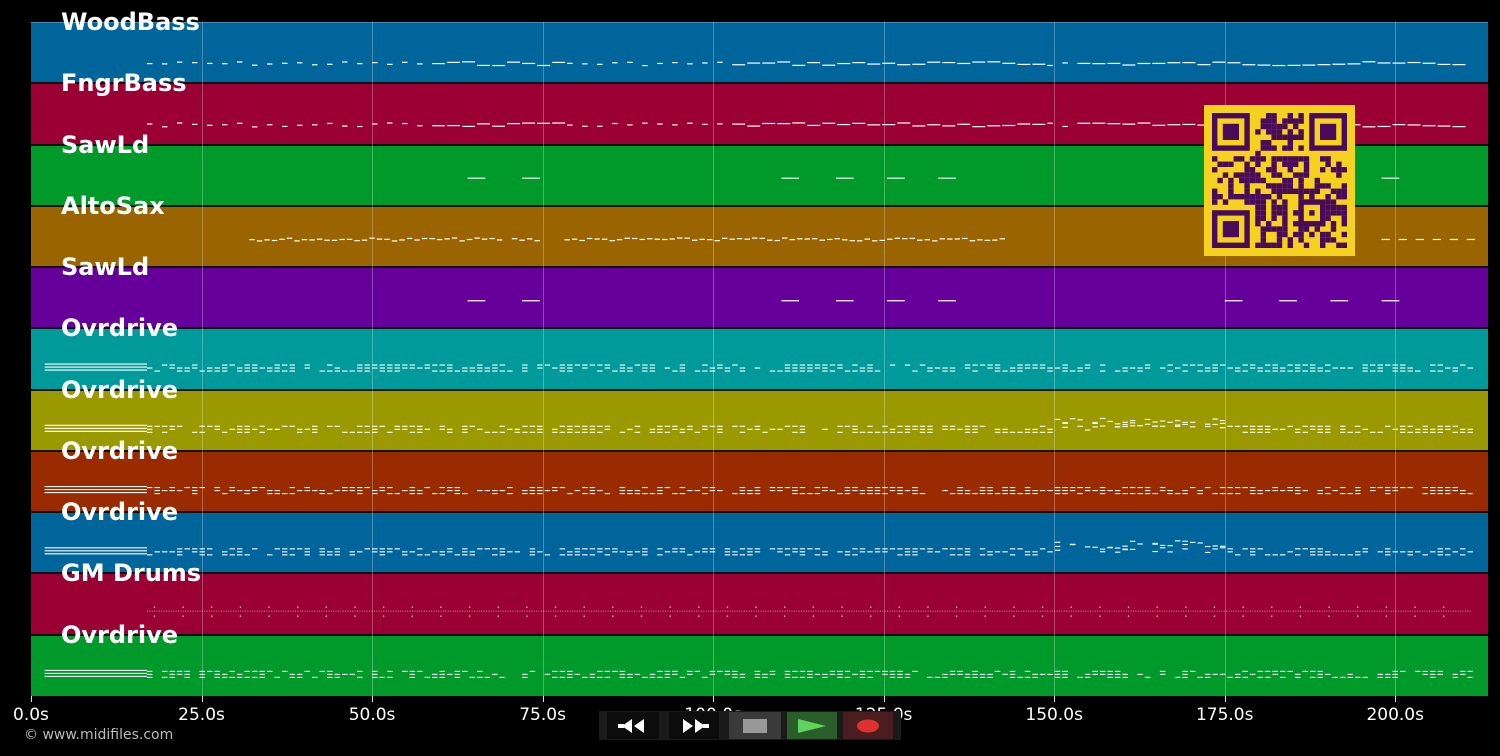  I want to click on fast-forward-icon, so click(696, 725).